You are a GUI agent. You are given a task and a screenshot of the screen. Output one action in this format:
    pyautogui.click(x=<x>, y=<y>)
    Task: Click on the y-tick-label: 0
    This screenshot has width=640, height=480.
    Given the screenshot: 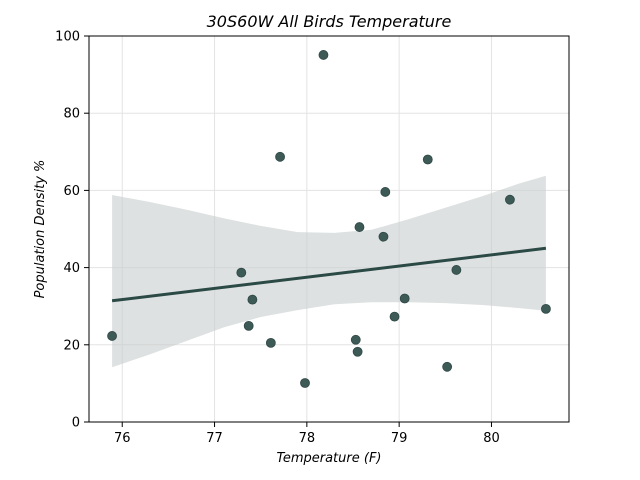 What is the action you would take?
    pyautogui.click(x=76, y=423)
    